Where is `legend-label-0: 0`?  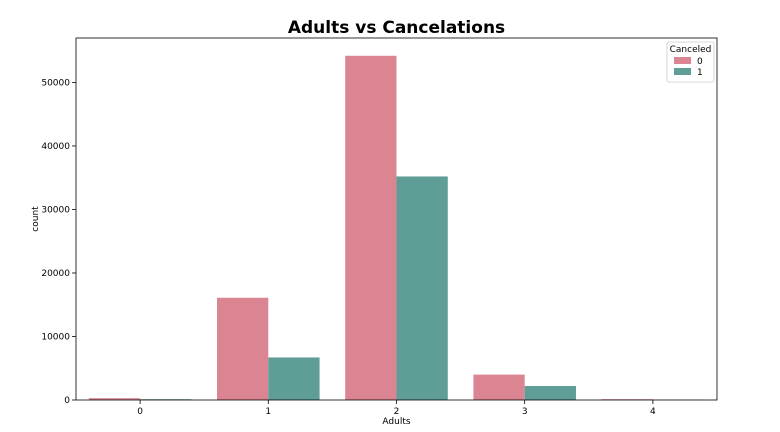
legend-label-0: 0 is located at coordinates (700, 62).